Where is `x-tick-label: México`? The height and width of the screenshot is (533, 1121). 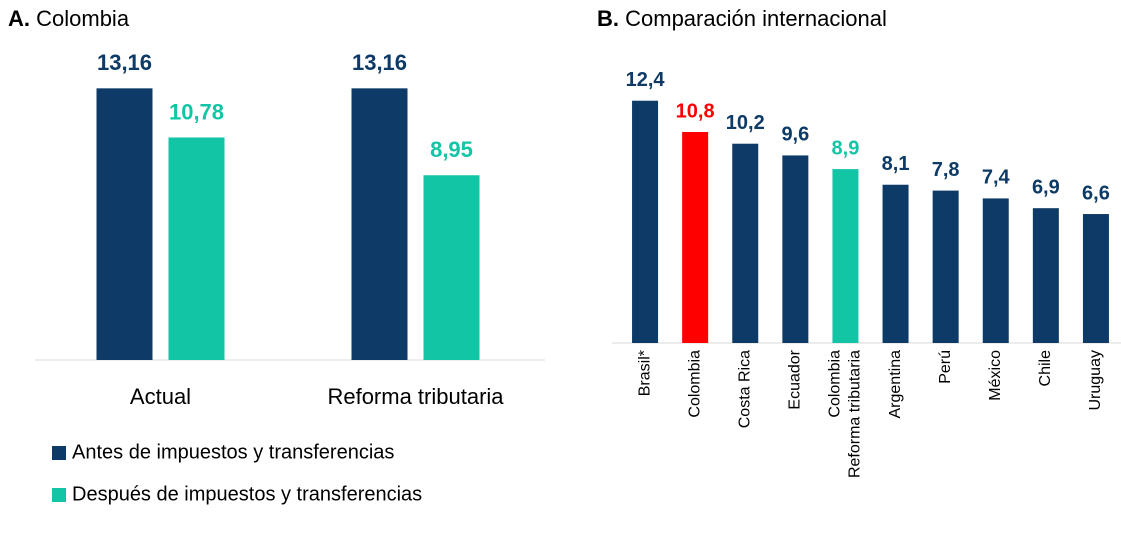
x-tick-label: México is located at coordinates (995, 375).